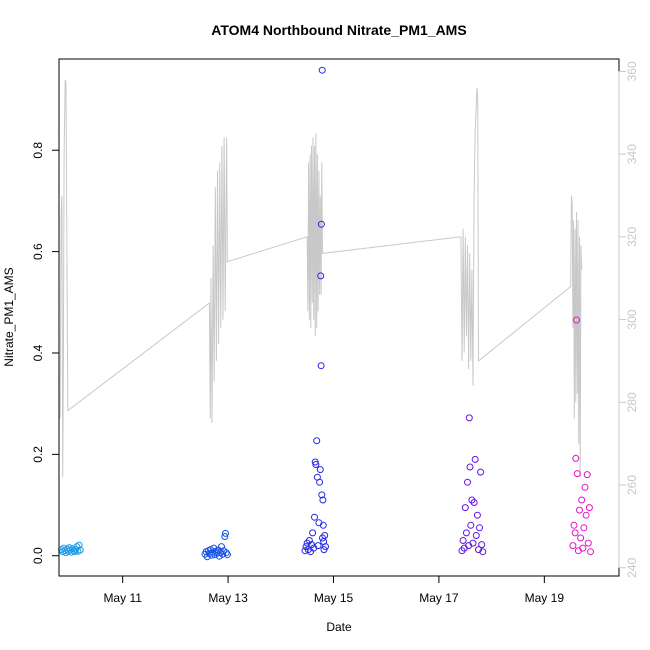 This screenshot has width=650, height=650. Describe the element at coordinates (334, 590) in the screenshot. I see `x-axis: May 11 May 13 May 15 May 17 May 19` at that location.